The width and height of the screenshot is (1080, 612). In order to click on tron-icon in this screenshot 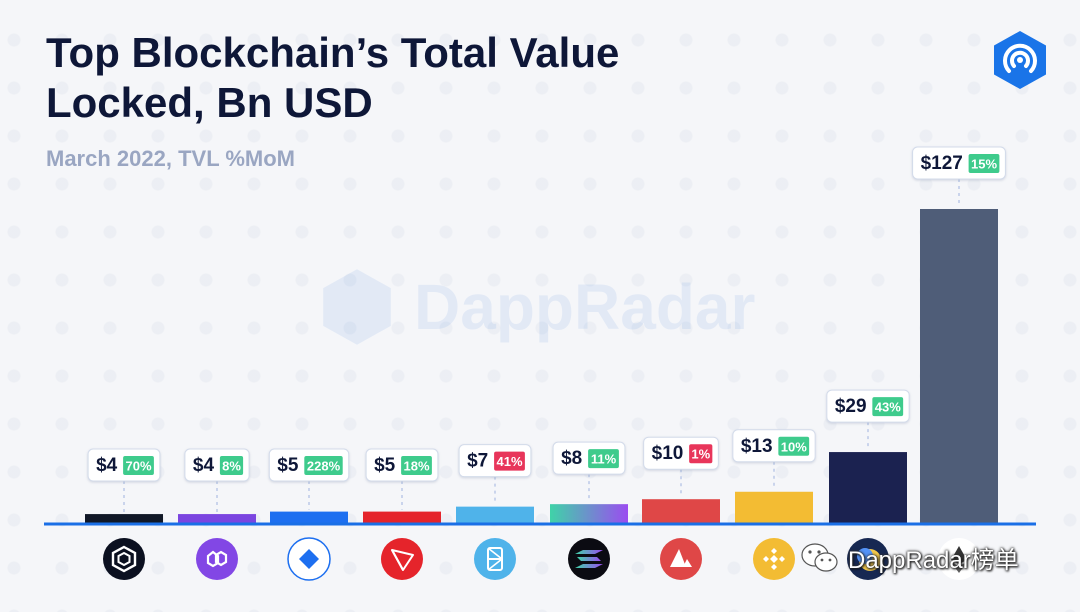, I will do `click(402, 559)`.